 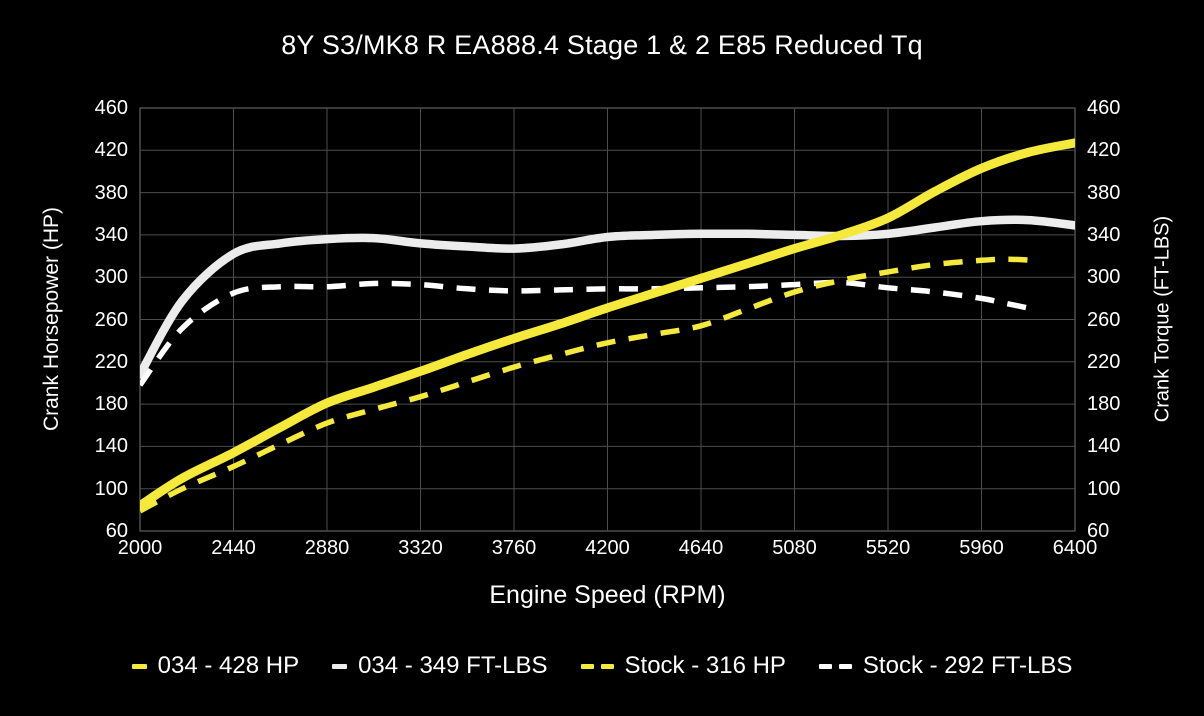 I want to click on y-tick-right-60: 60, so click(x=1098, y=531).